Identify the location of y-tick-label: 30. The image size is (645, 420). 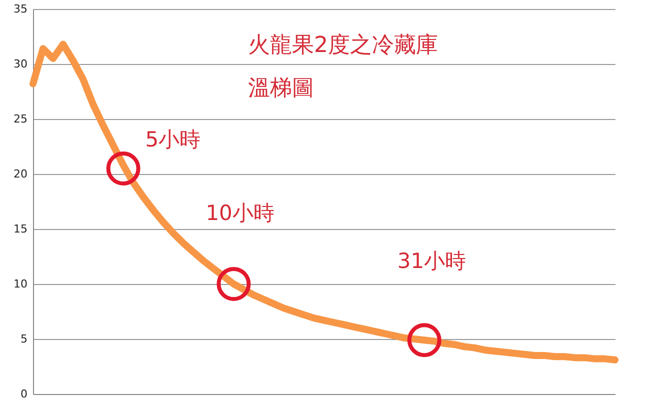
(21, 64).